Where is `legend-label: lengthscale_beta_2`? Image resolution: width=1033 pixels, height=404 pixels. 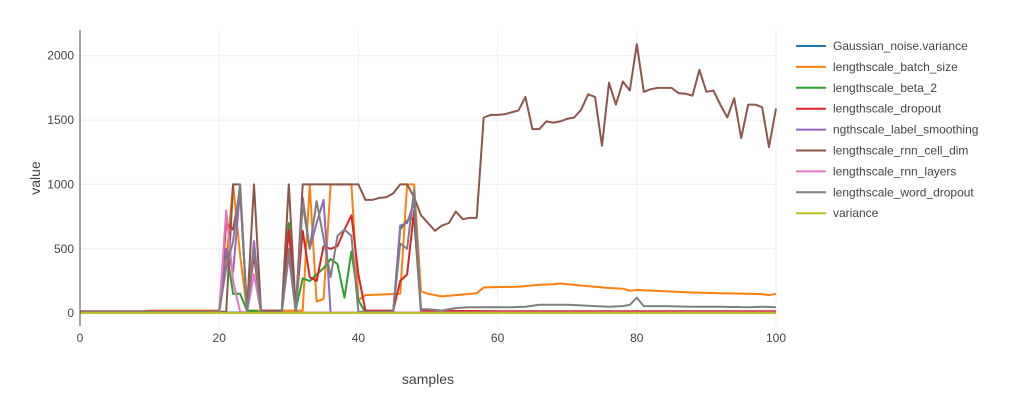
legend-label: lengthscale_beta_2 is located at coordinates (885, 88).